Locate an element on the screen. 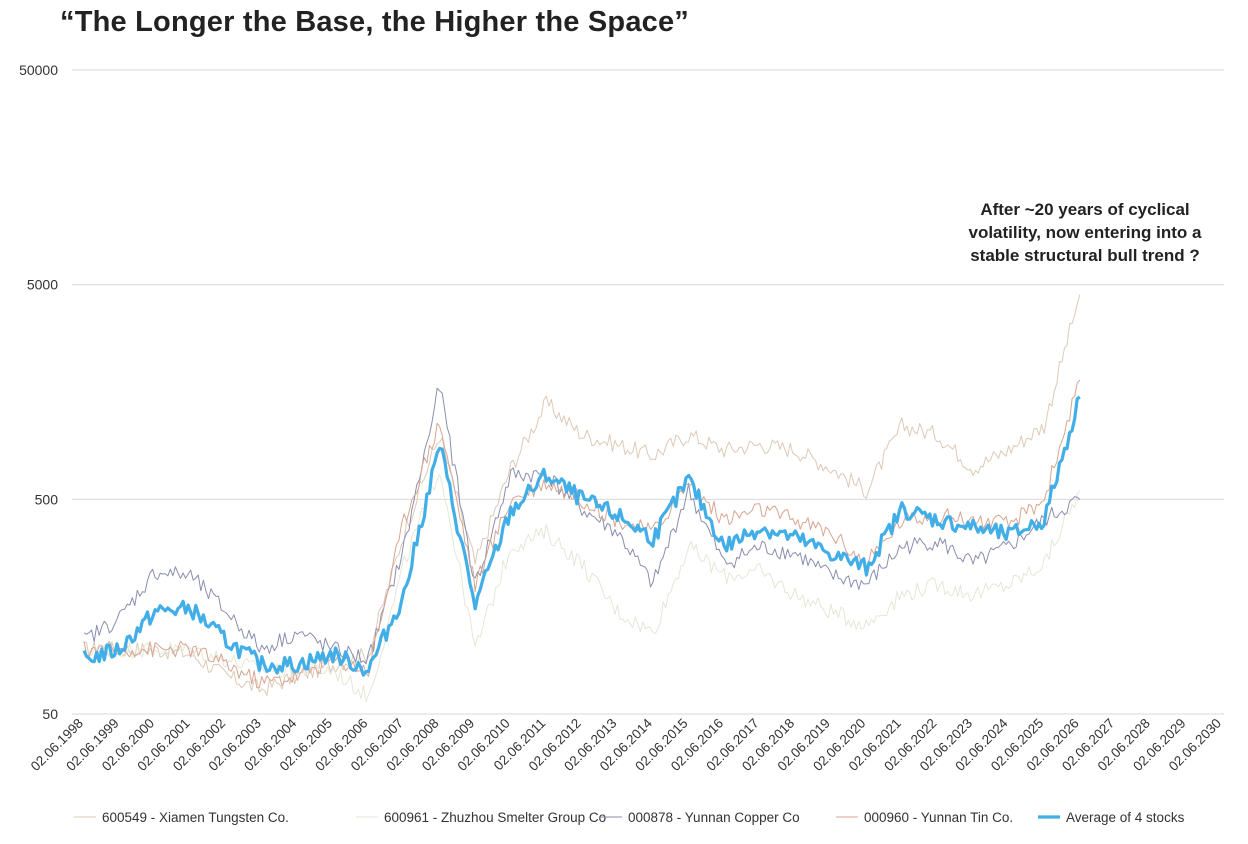 This screenshot has height=844, width=1248. y-tick-label: 5000 is located at coordinates (42, 285).